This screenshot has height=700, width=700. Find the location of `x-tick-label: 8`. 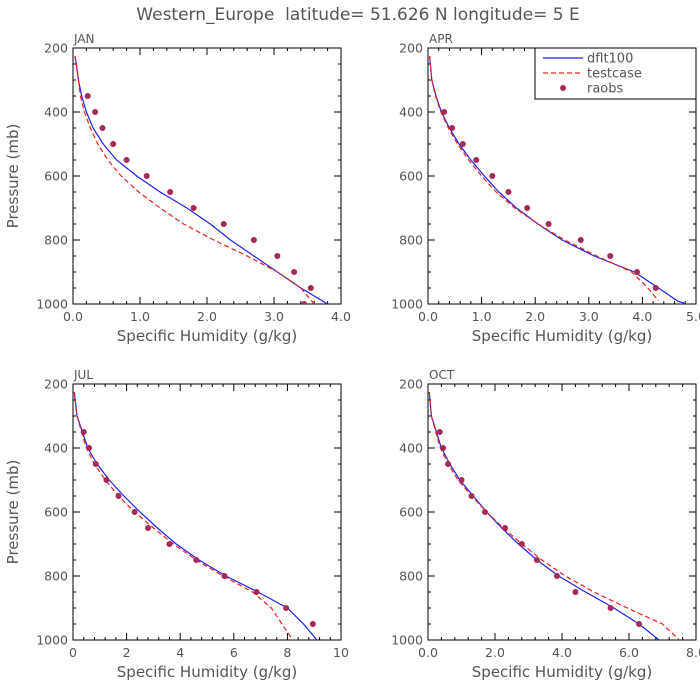

x-tick-label: 8 is located at coordinates (287, 652).